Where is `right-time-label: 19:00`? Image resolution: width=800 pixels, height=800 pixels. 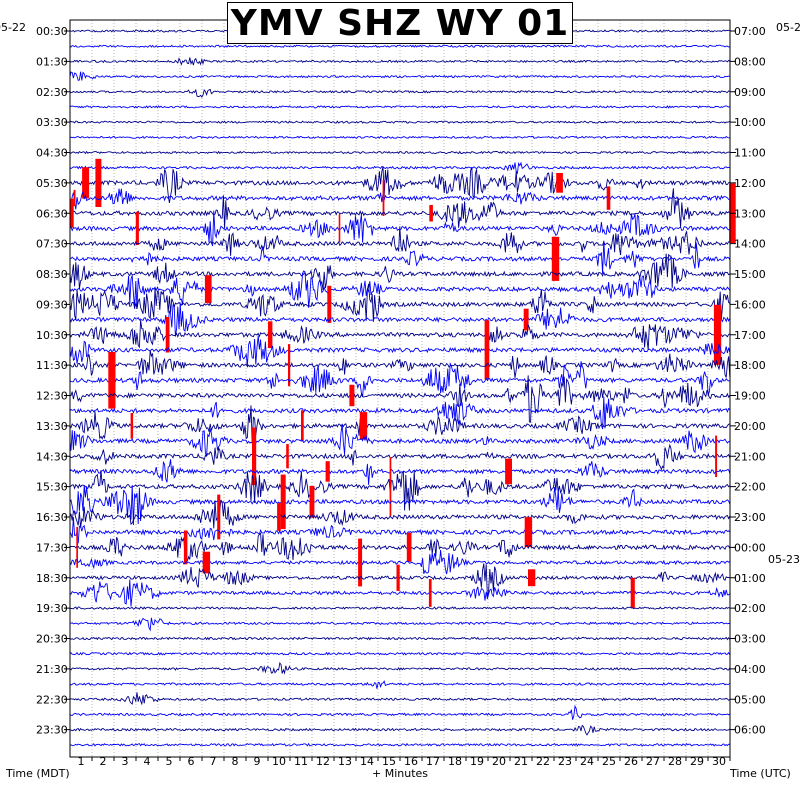 right-time-label: 19:00 is located at coordinates (750, 396).